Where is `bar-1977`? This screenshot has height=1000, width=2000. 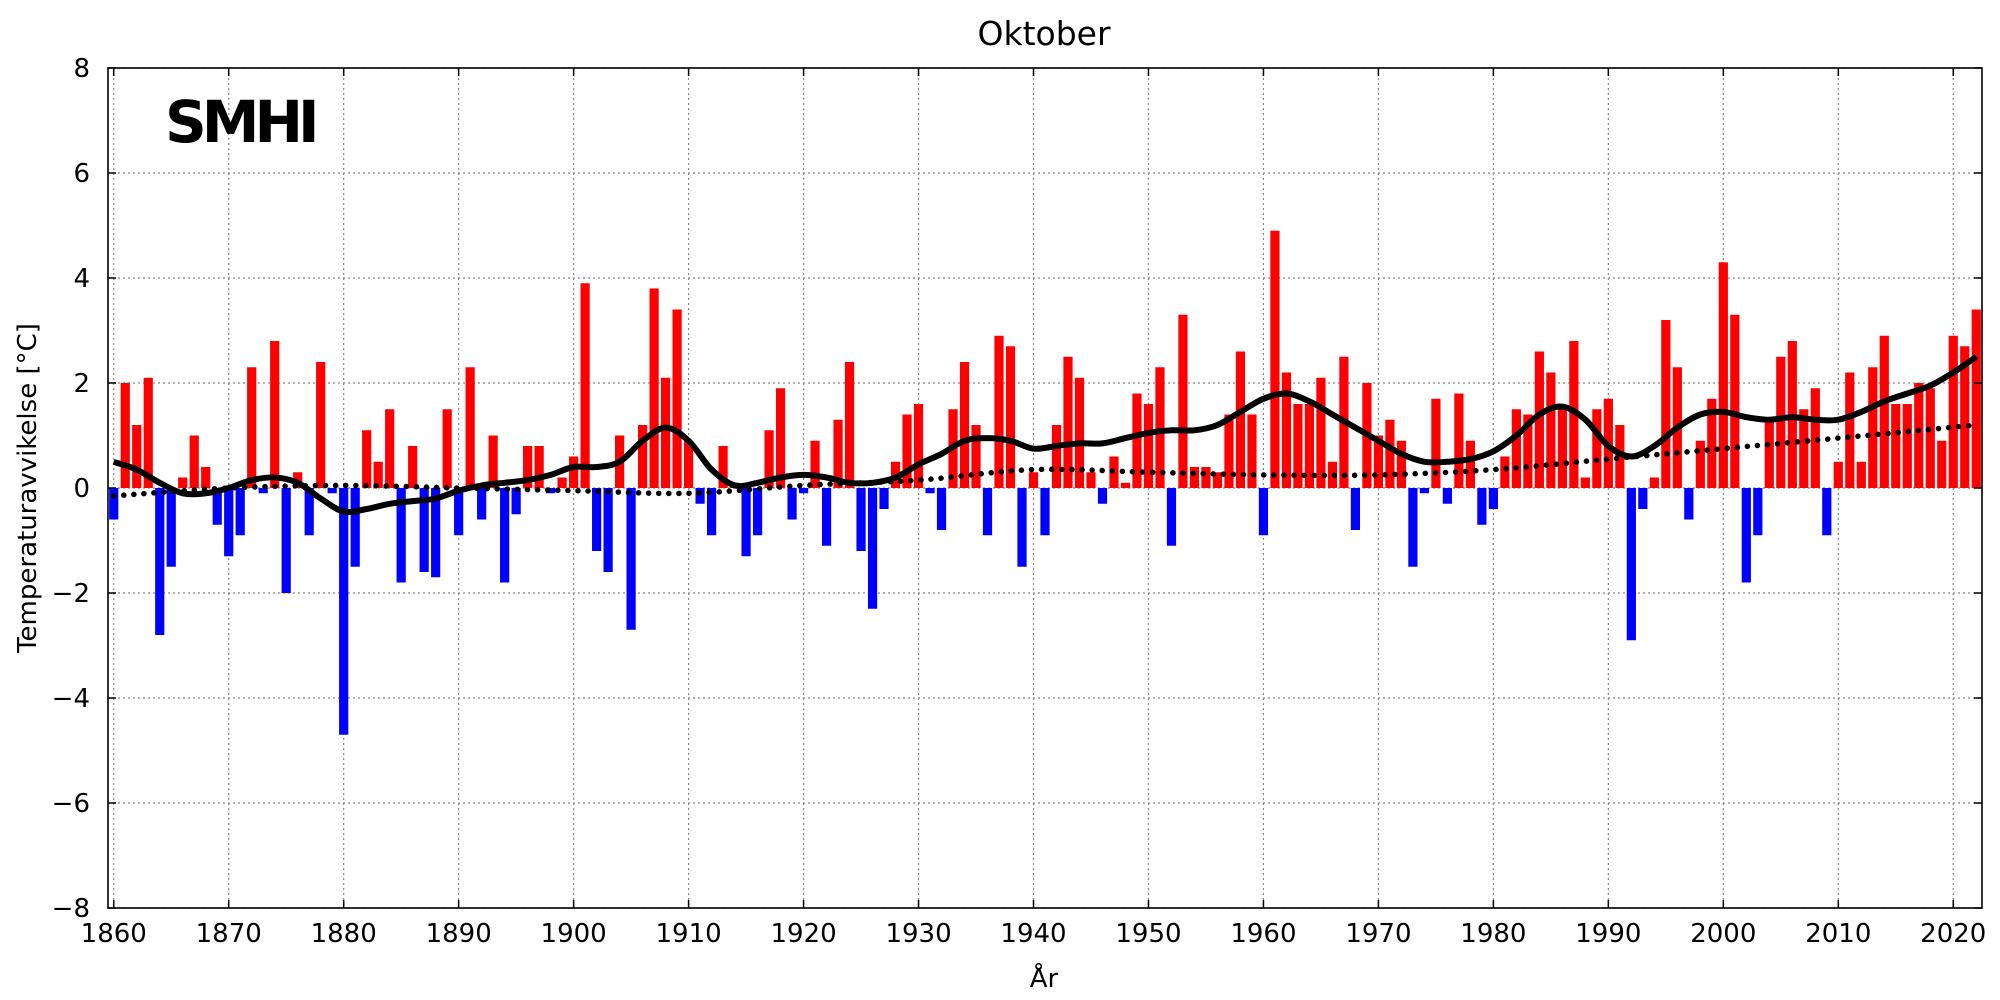 bar-1977 is located at coordinates (1459, 440).